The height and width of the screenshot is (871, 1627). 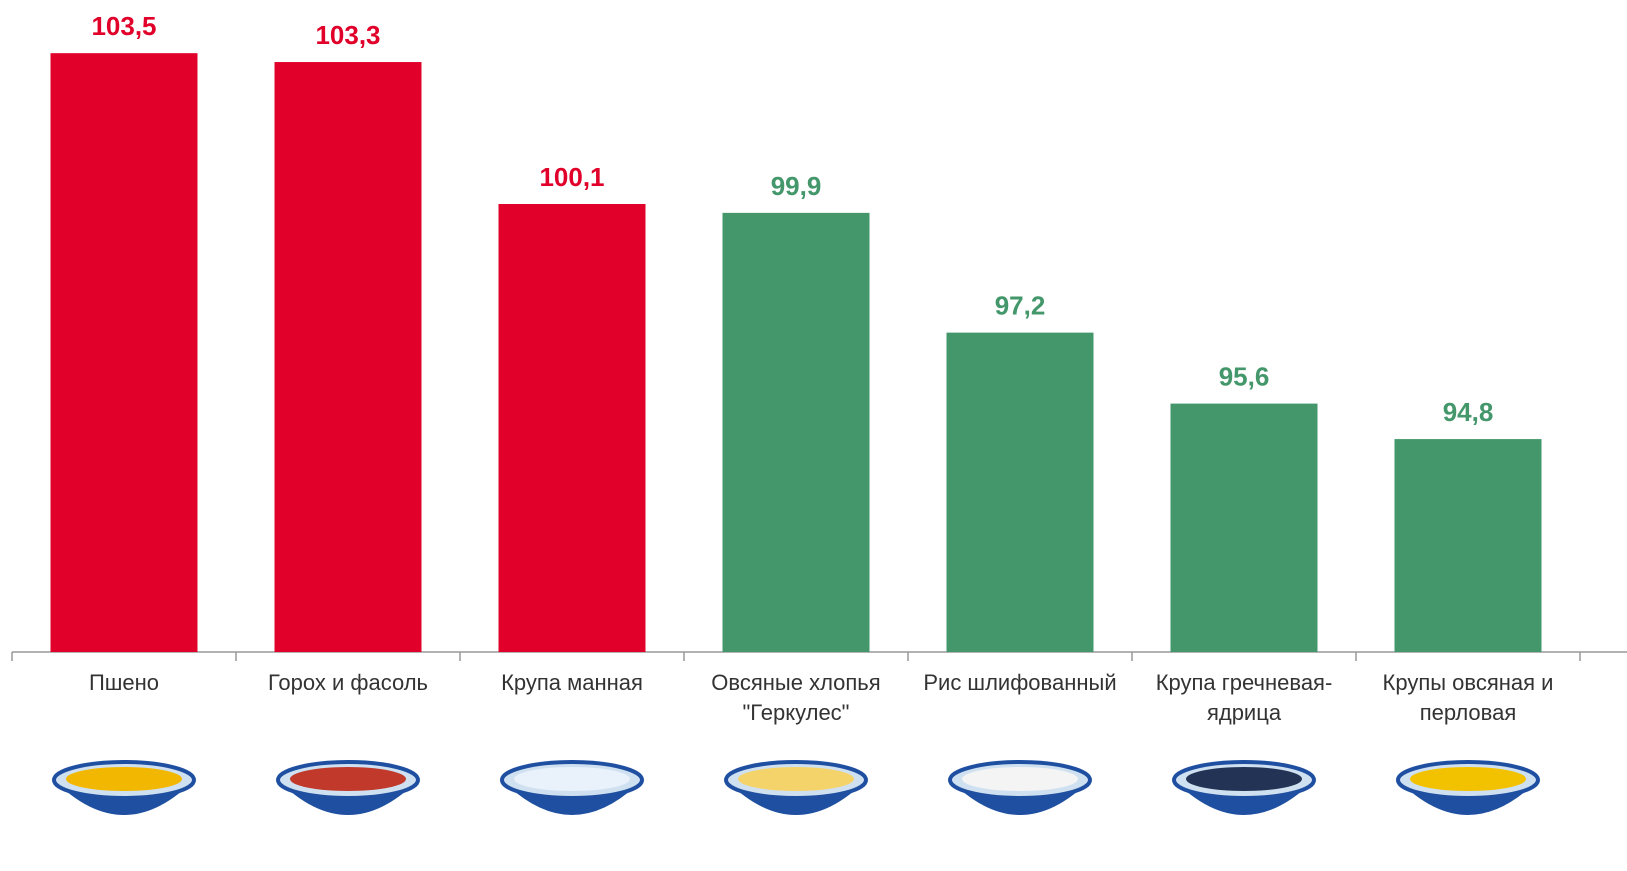 I want to click on x-tick-label: Крупа манная, so click(x=572, y=682).